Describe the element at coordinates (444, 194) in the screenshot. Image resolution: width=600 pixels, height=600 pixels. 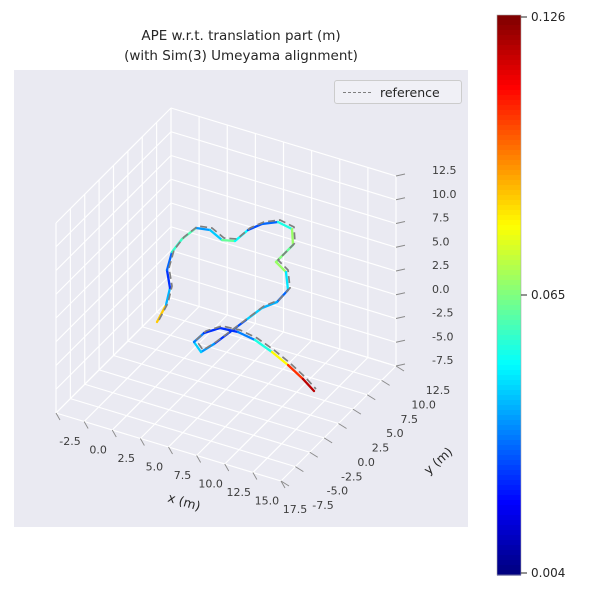
I see `z-tick-label: 10.0` at that location.